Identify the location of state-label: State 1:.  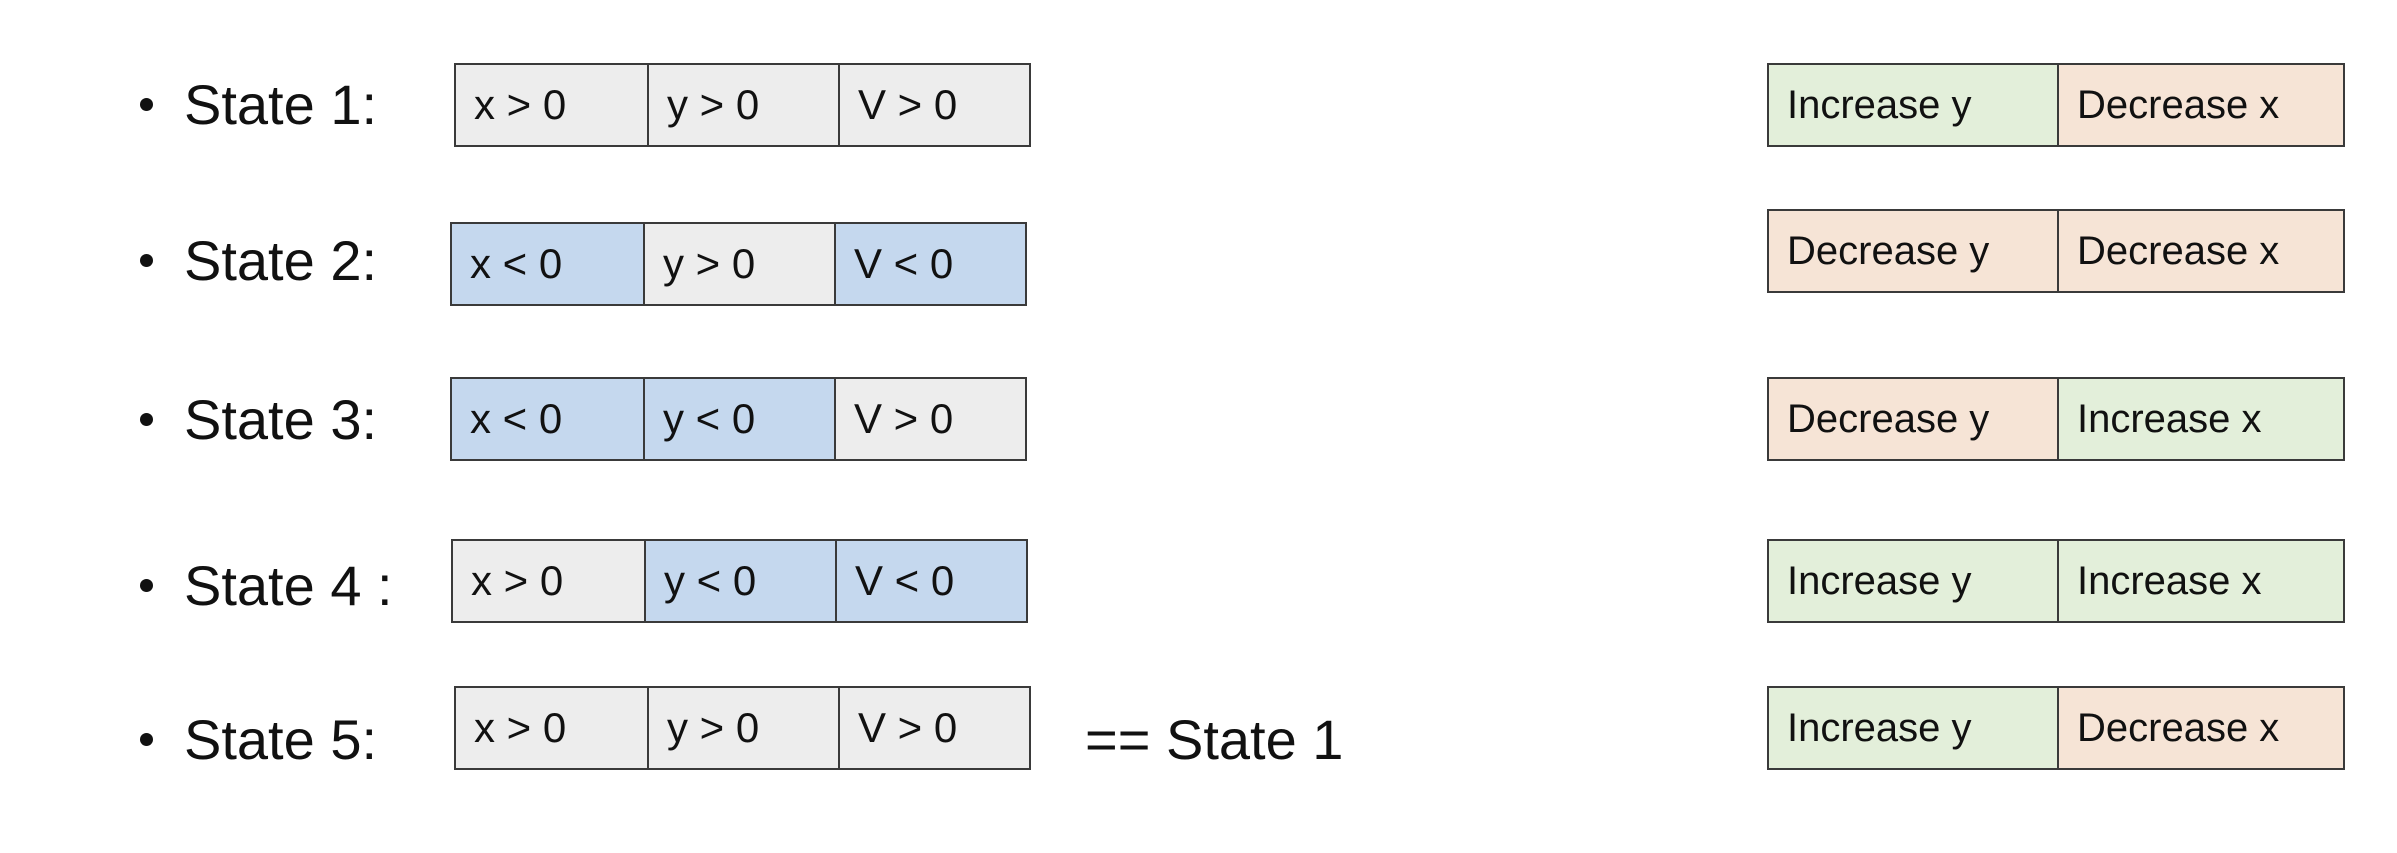
(281, 104).